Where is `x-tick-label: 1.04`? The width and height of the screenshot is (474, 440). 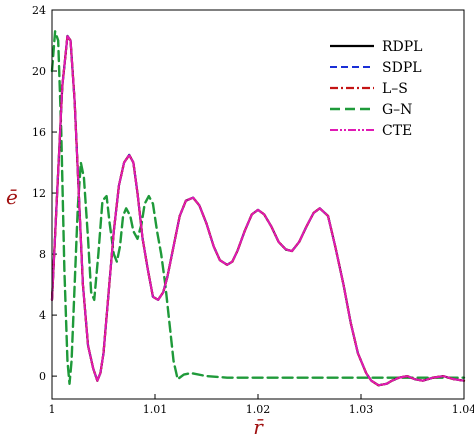 x-tick-label: 1.04 is located at coordinates (463, 409).